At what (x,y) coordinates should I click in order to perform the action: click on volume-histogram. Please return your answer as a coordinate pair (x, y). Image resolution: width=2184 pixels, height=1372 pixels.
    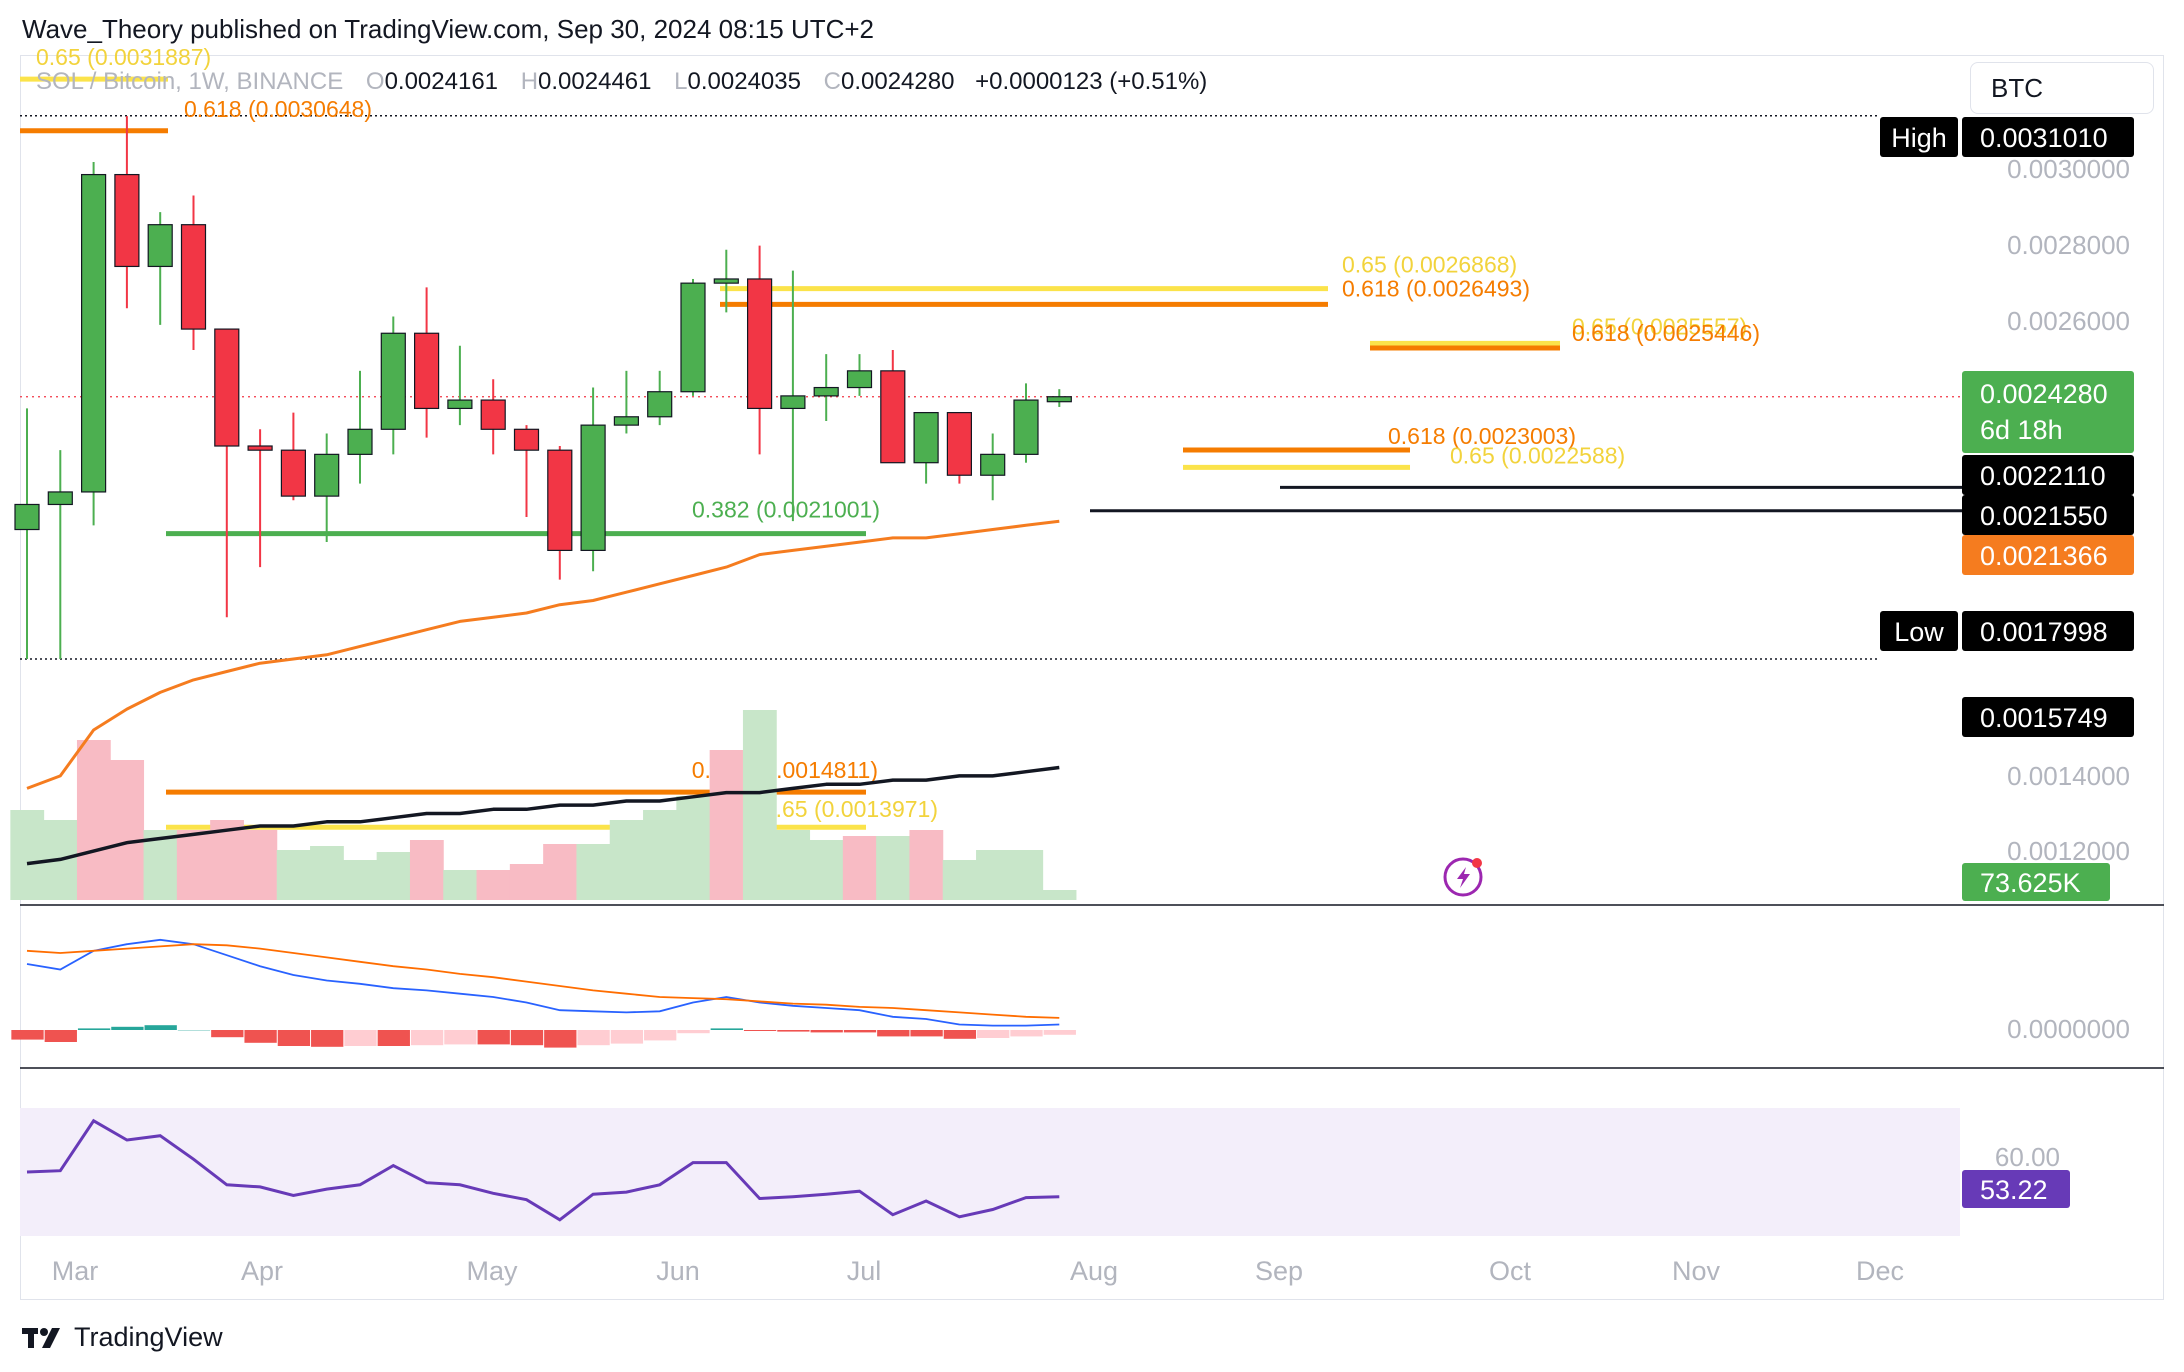
    Looking at the image, I should click on (543, 805).